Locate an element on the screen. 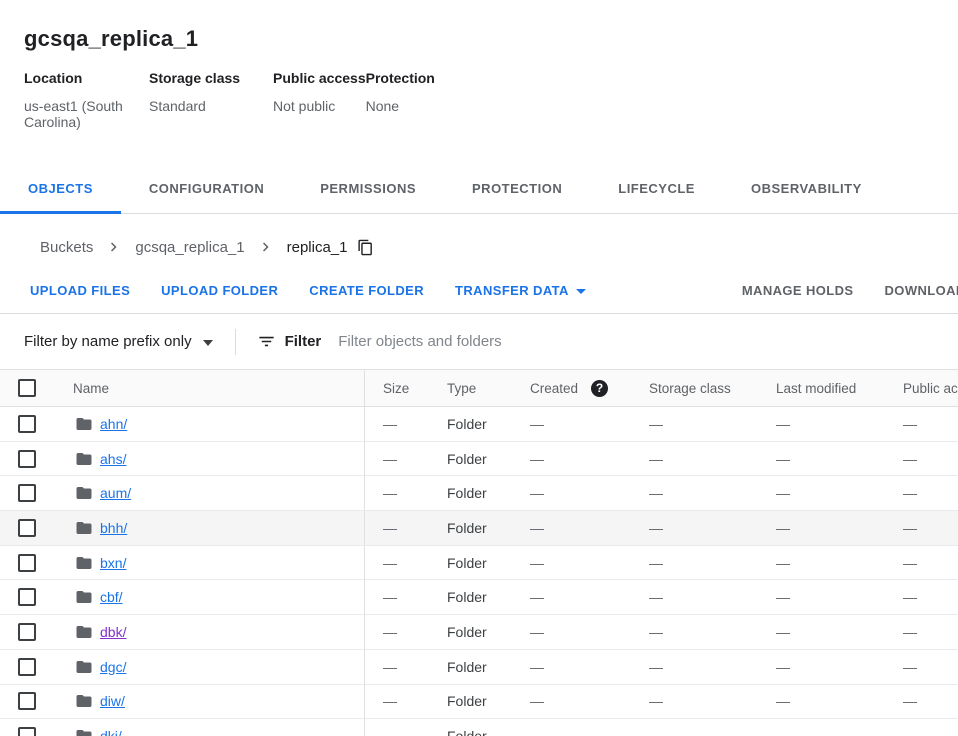 The height and width of the screenshot is (736, 958). filter-label: Filter is located at coordinates (303, 341).